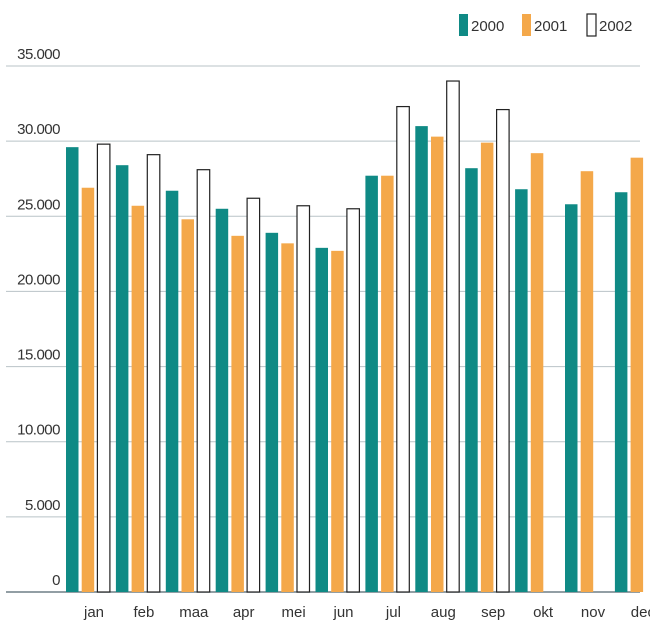  What do you see at coordinates (153, 373) in the screenshot?
I see `bar-2002-feb` at bounding box center [153, 373].